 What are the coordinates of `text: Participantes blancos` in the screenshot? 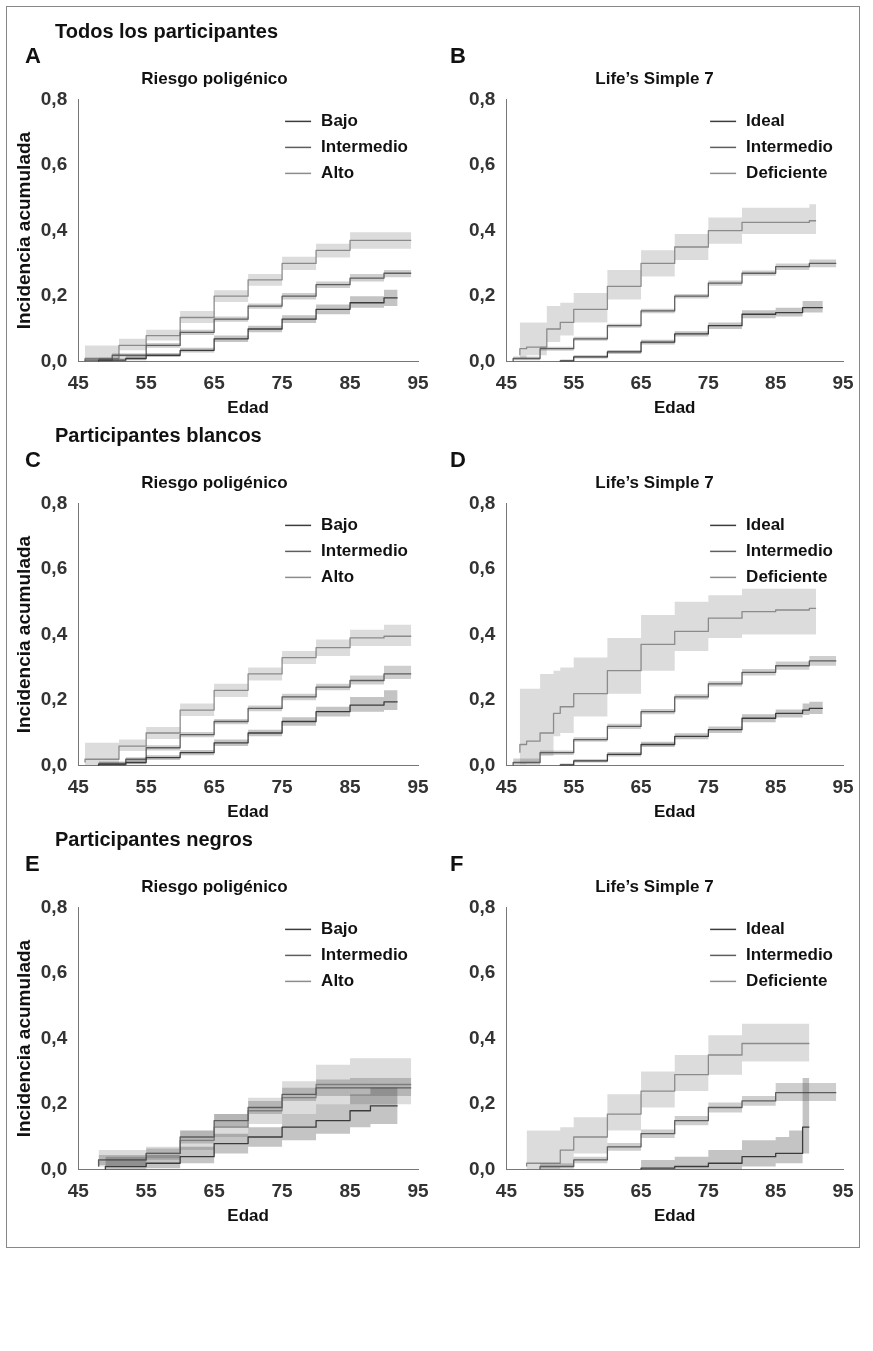 It's located at (158, 435).